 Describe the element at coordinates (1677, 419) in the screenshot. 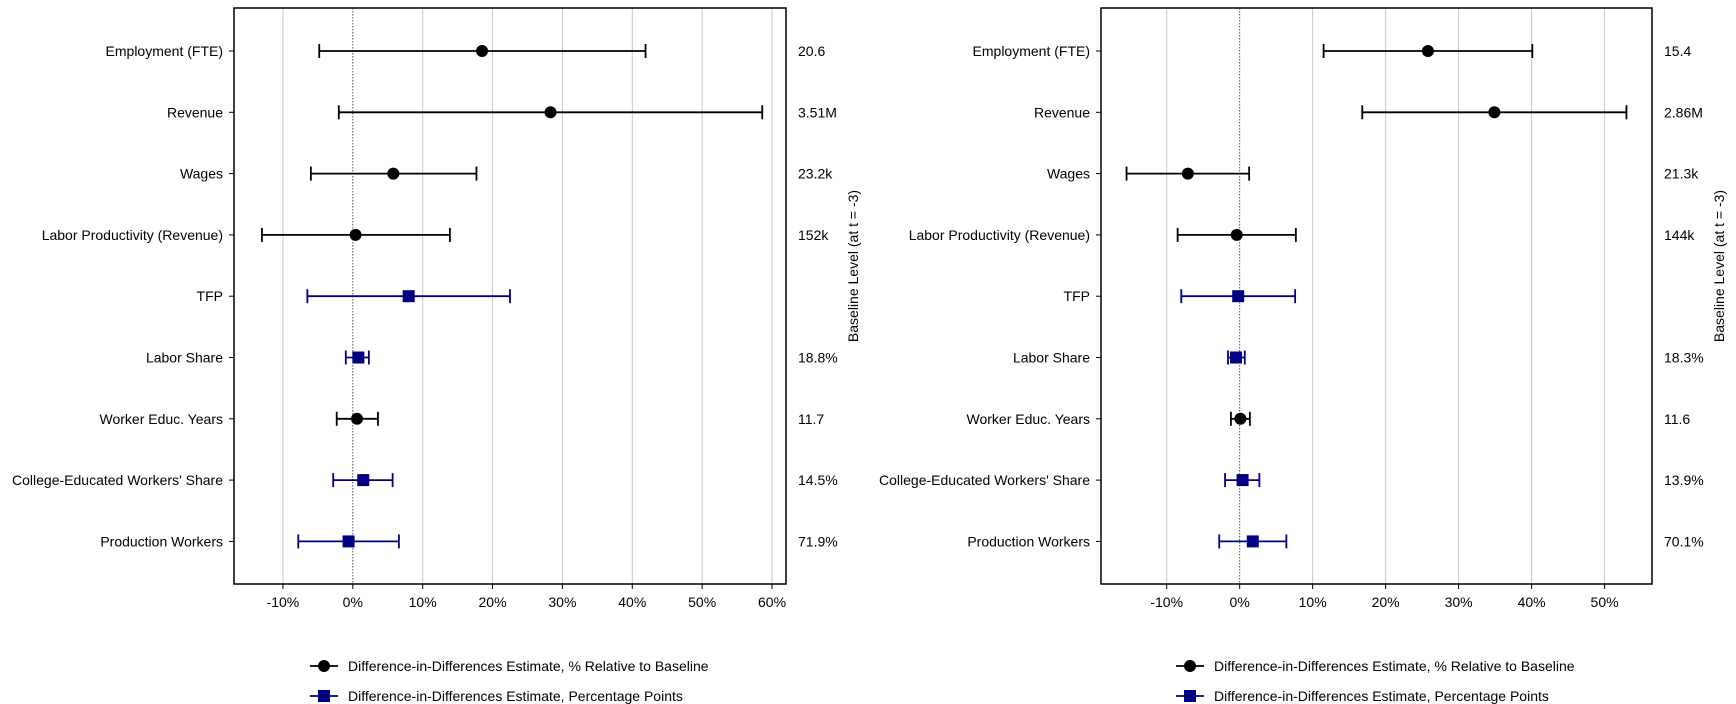

I see `baseline-value: 11.6` at that location.